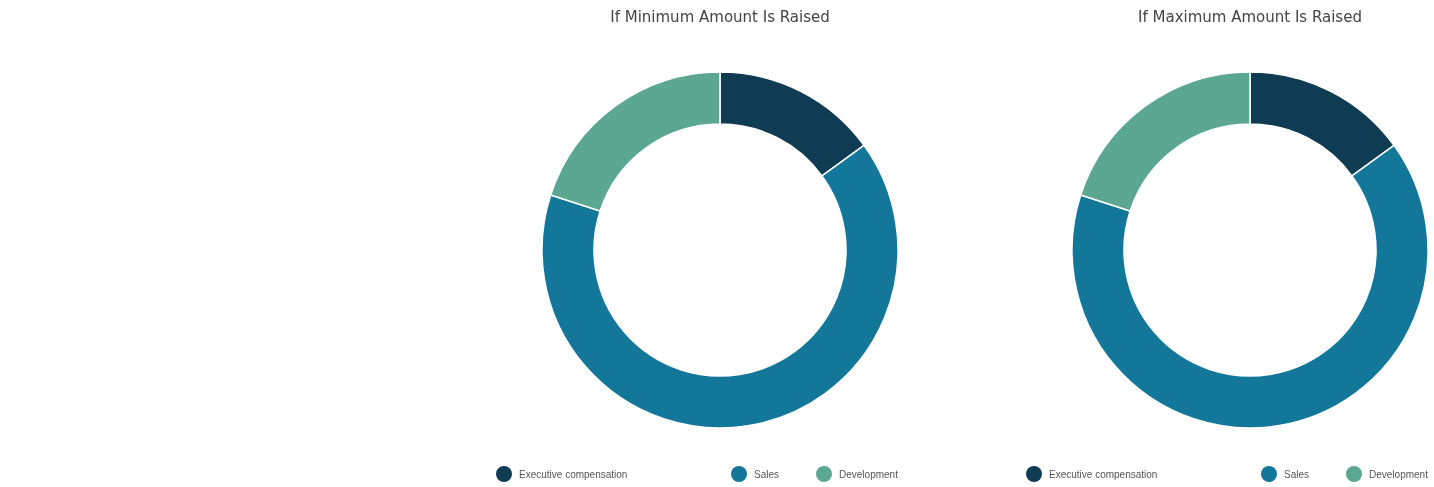 The width and height of the screenshot is (1434, 487). Describe the element at coordinates (720, 17) in the screenshot. I see `chart-title: If Minimum Amount Is Raised` at that location.